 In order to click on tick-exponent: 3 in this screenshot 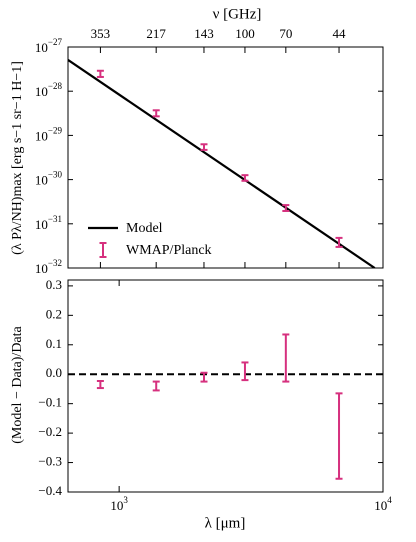, I will do `click(125, 500)`.